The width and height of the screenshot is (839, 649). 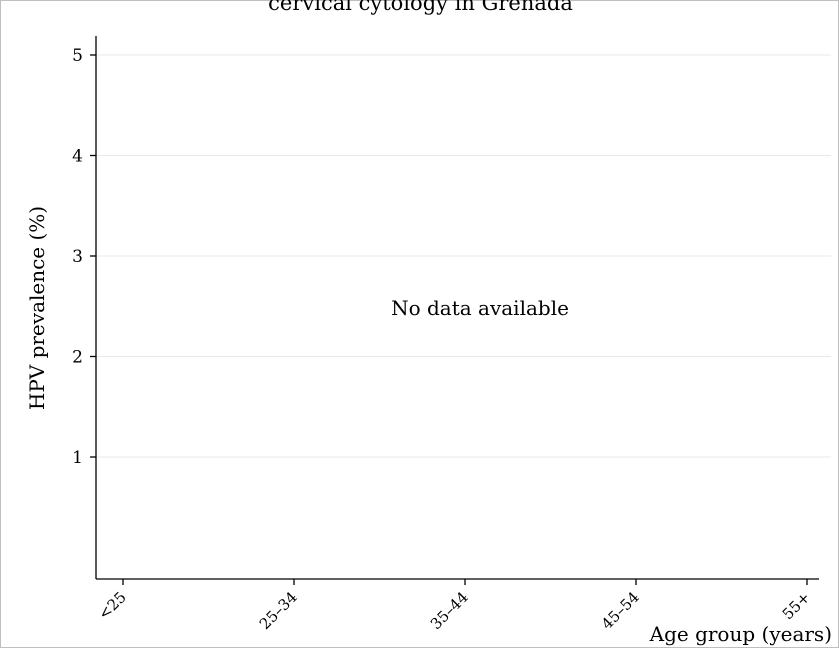 I want to click on y-tick-label-3: 3, so click(x=77, y=257).